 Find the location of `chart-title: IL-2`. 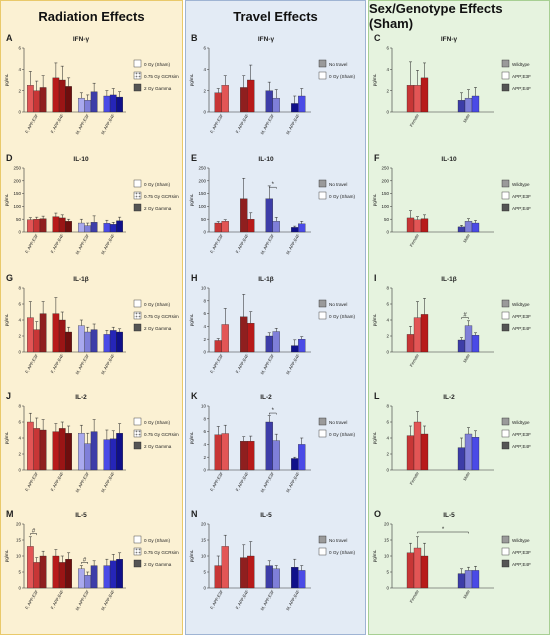

chart-title: IL-2 is located at coordinates (266, 397).